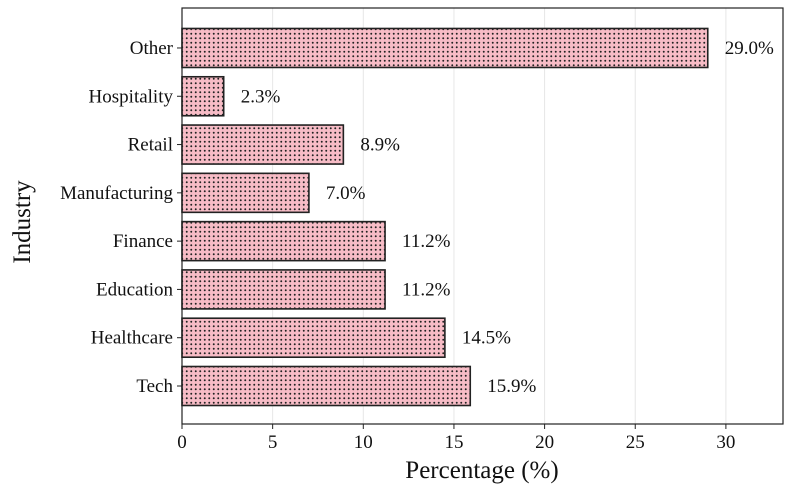  Describe the element at coordinates (135, 289) in the screenshot. I see `y-tick-label: Education` at that location.